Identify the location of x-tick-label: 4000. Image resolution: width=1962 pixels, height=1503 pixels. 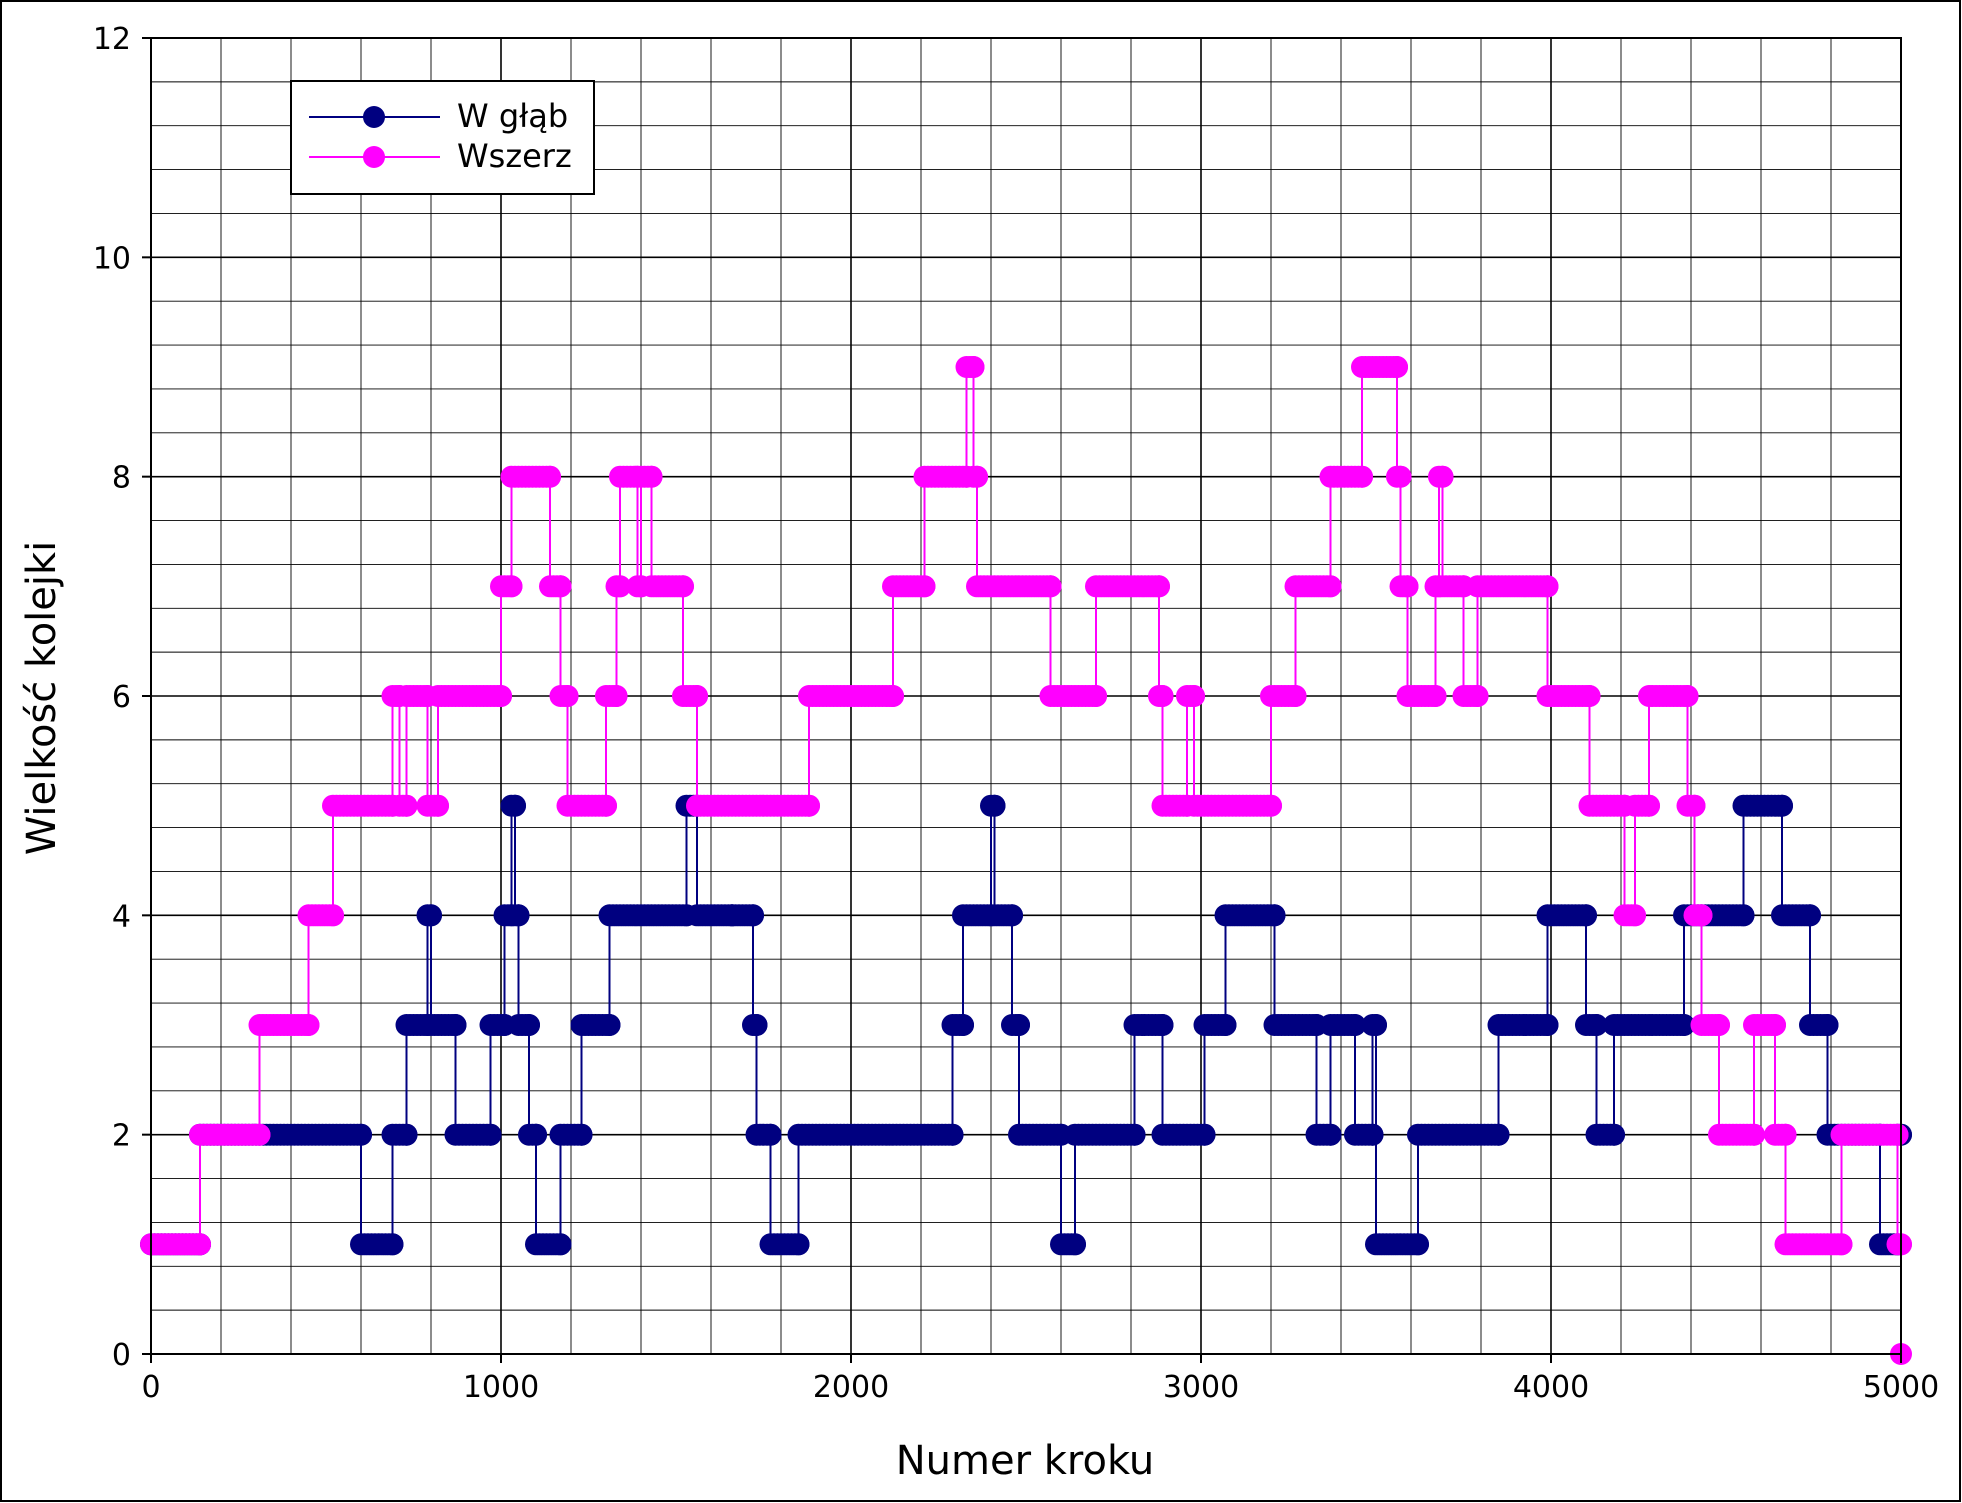
(1551, 1387).